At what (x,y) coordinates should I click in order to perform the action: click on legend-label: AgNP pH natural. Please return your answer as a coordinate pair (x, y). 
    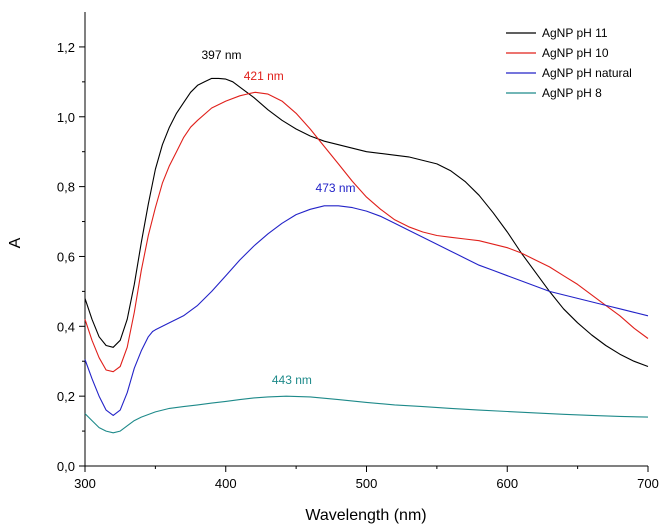
    Looking at the image, I should click on (587, 73).